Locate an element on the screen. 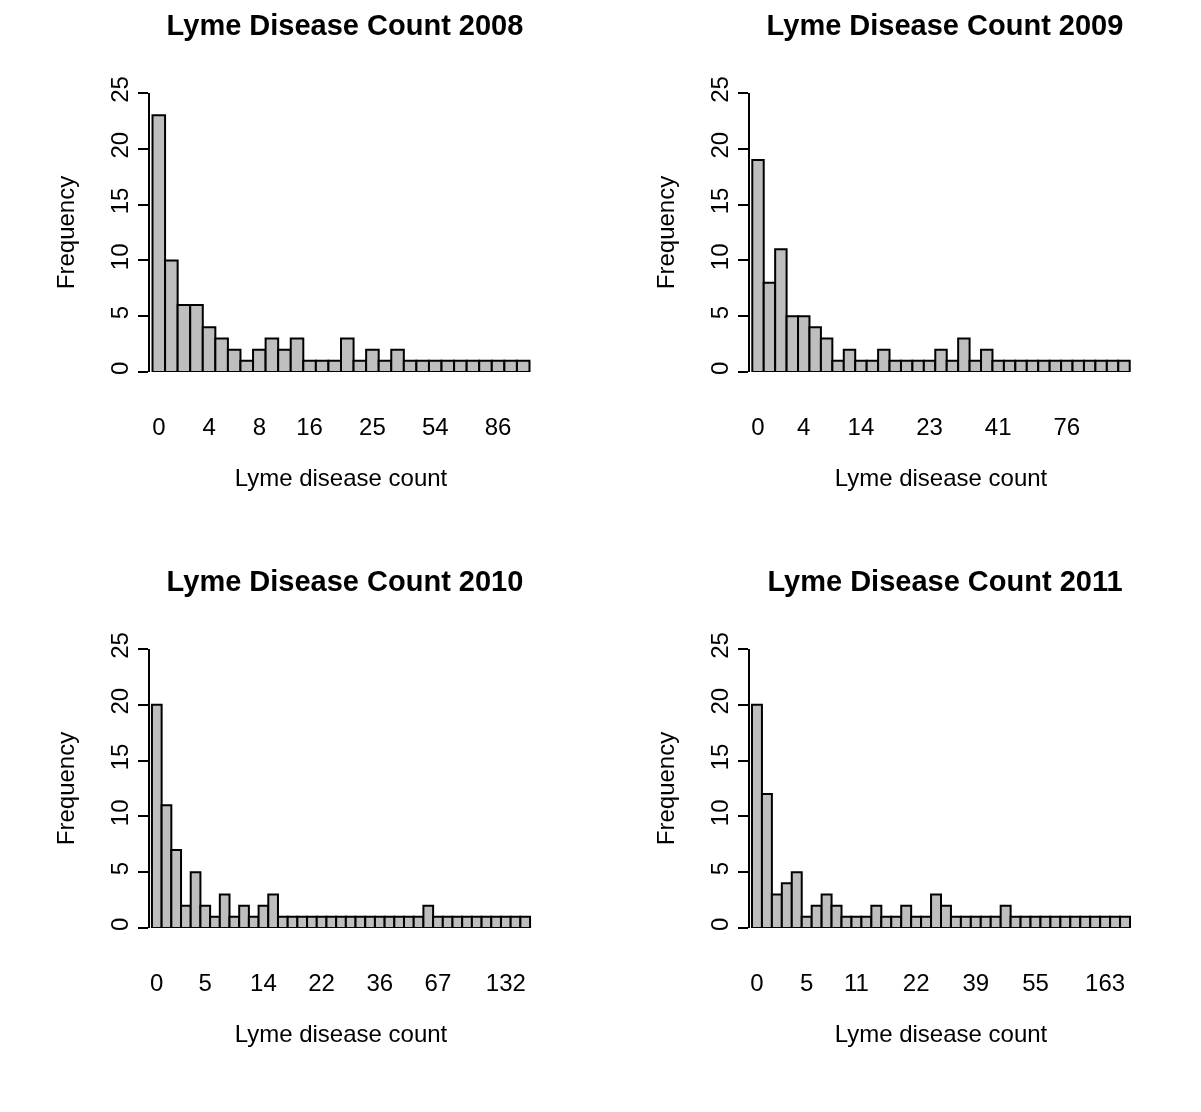  x-tick-label: 67 is located at coordinates (438, 982).